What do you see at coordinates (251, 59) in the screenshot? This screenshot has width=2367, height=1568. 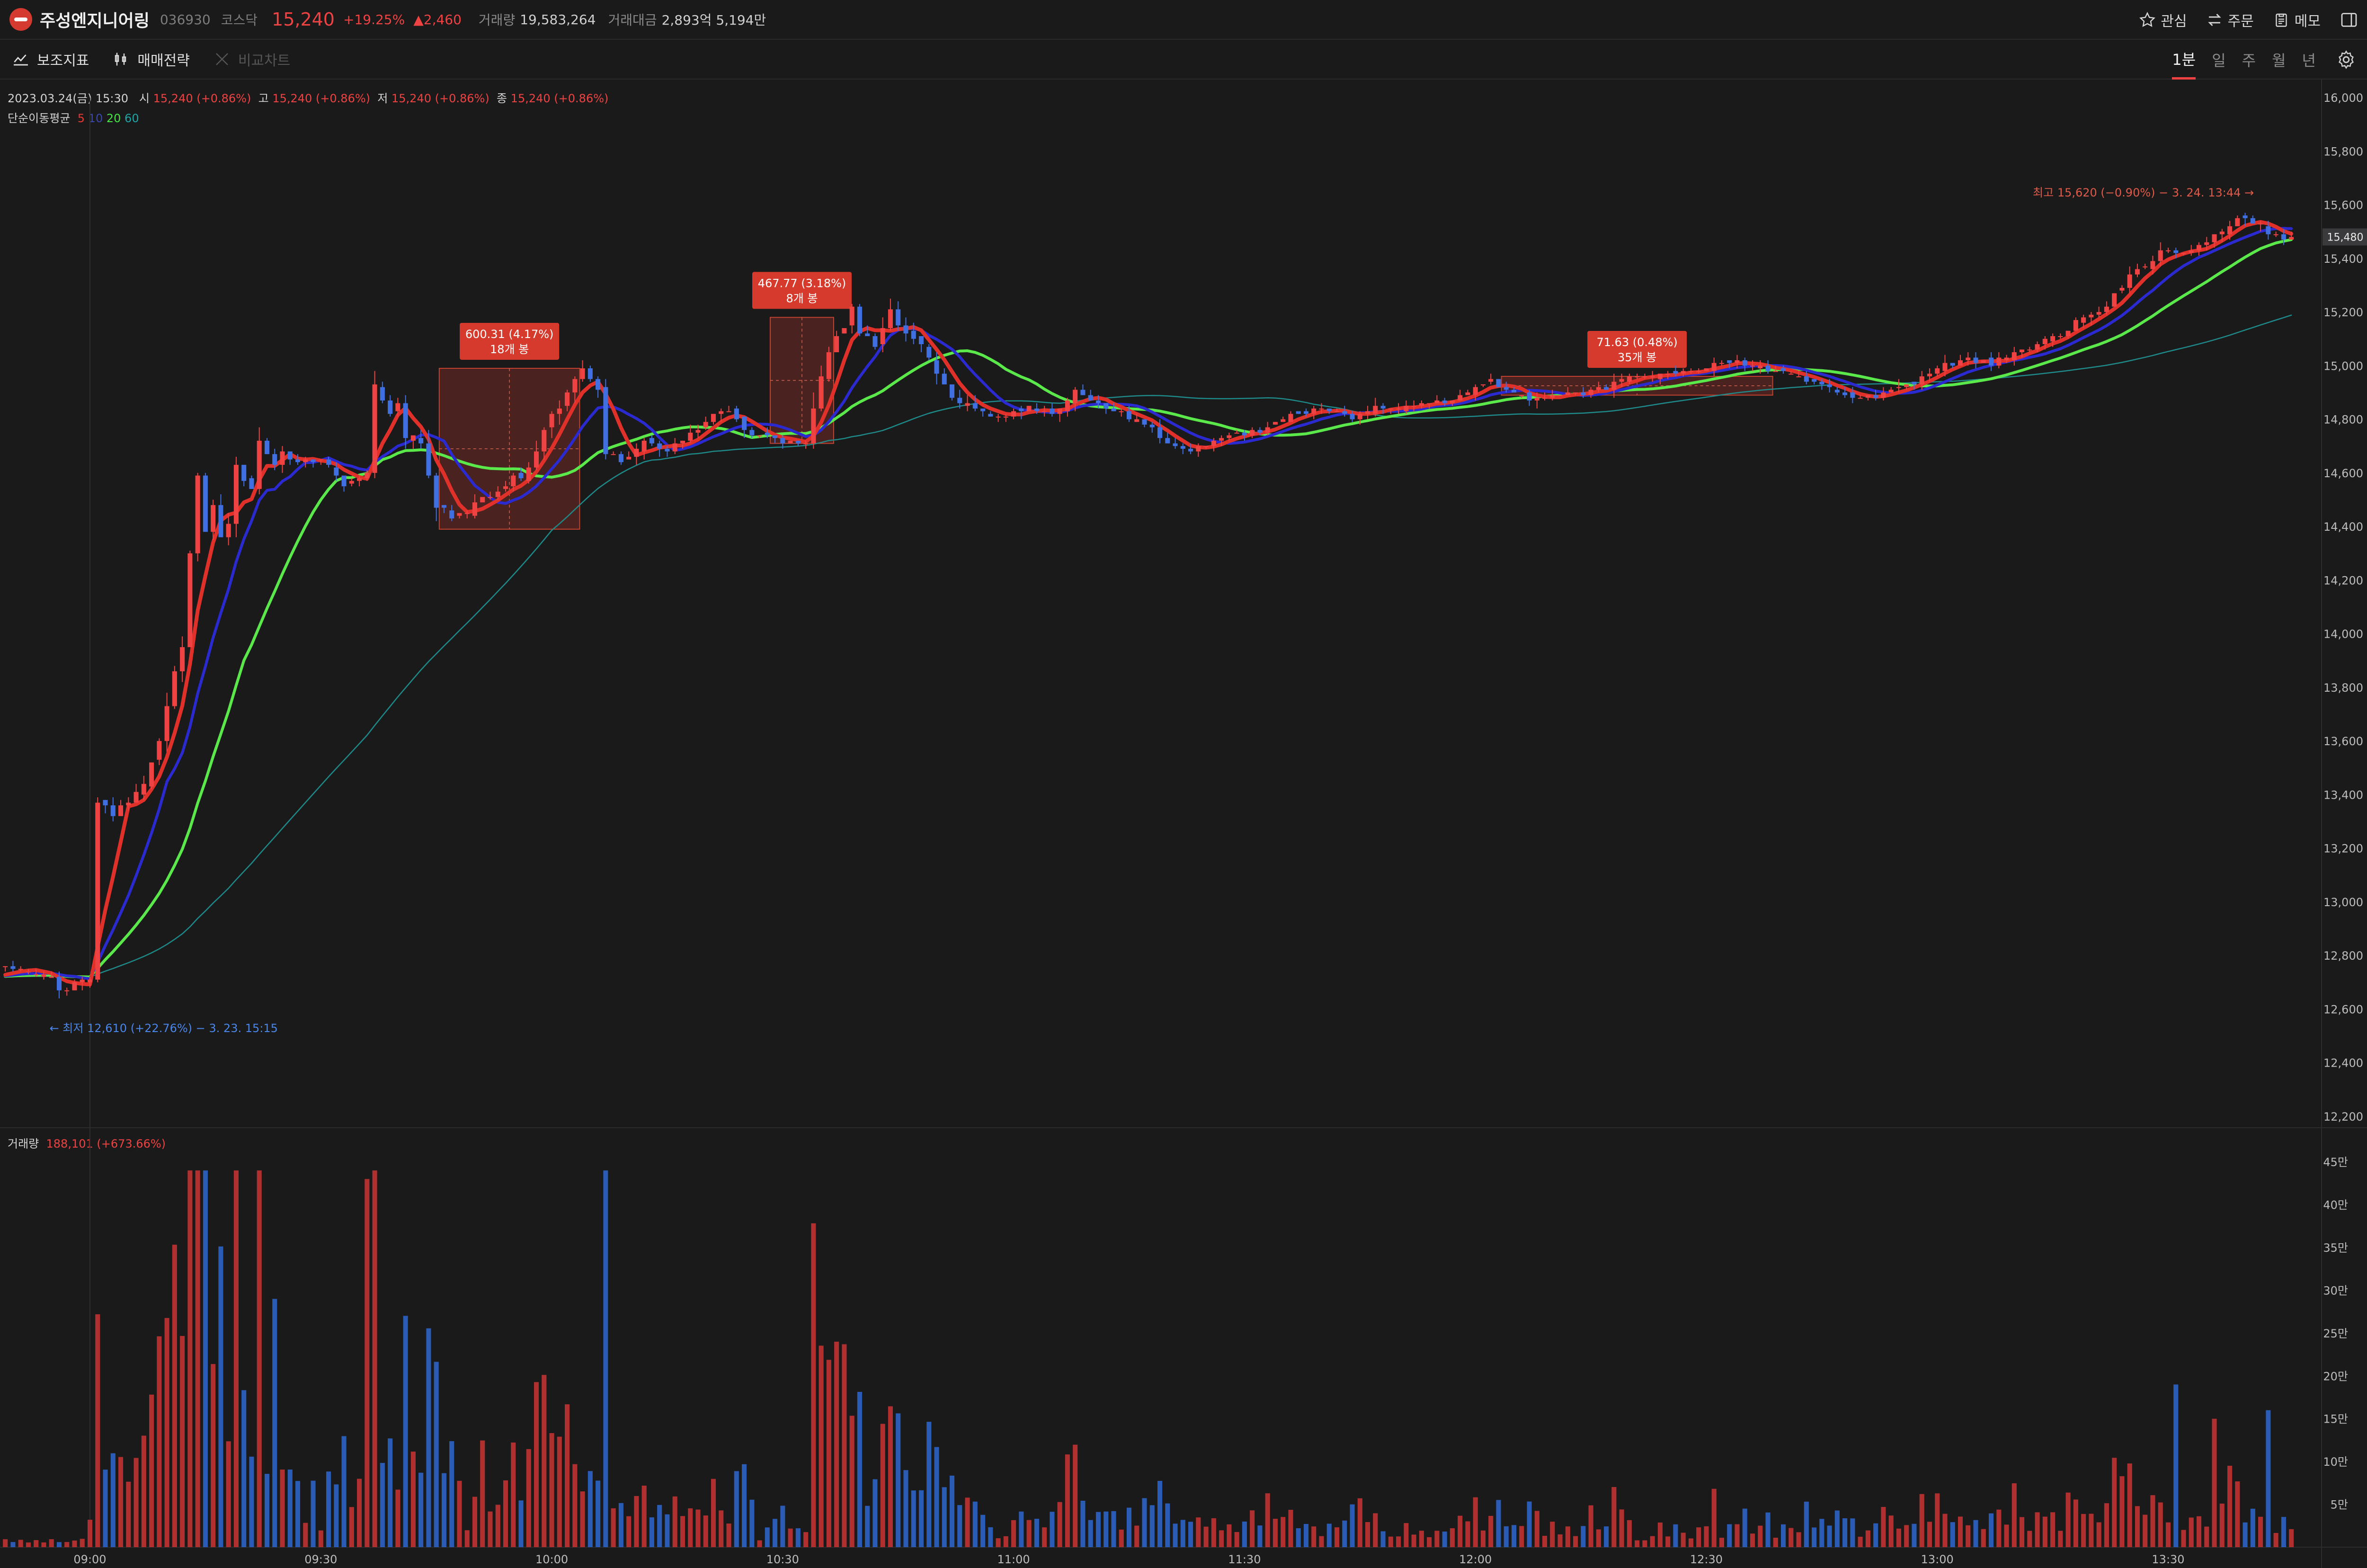 I see `compare-button: 비교차트` at bounding box center [251, 59].